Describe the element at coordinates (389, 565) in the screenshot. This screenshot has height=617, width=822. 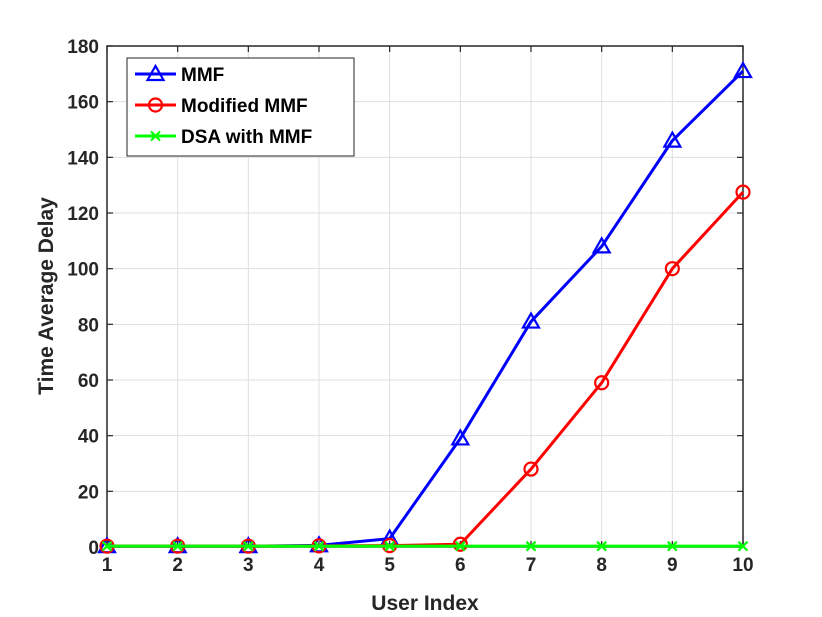
I see `x-tick-label: 5` at that location.